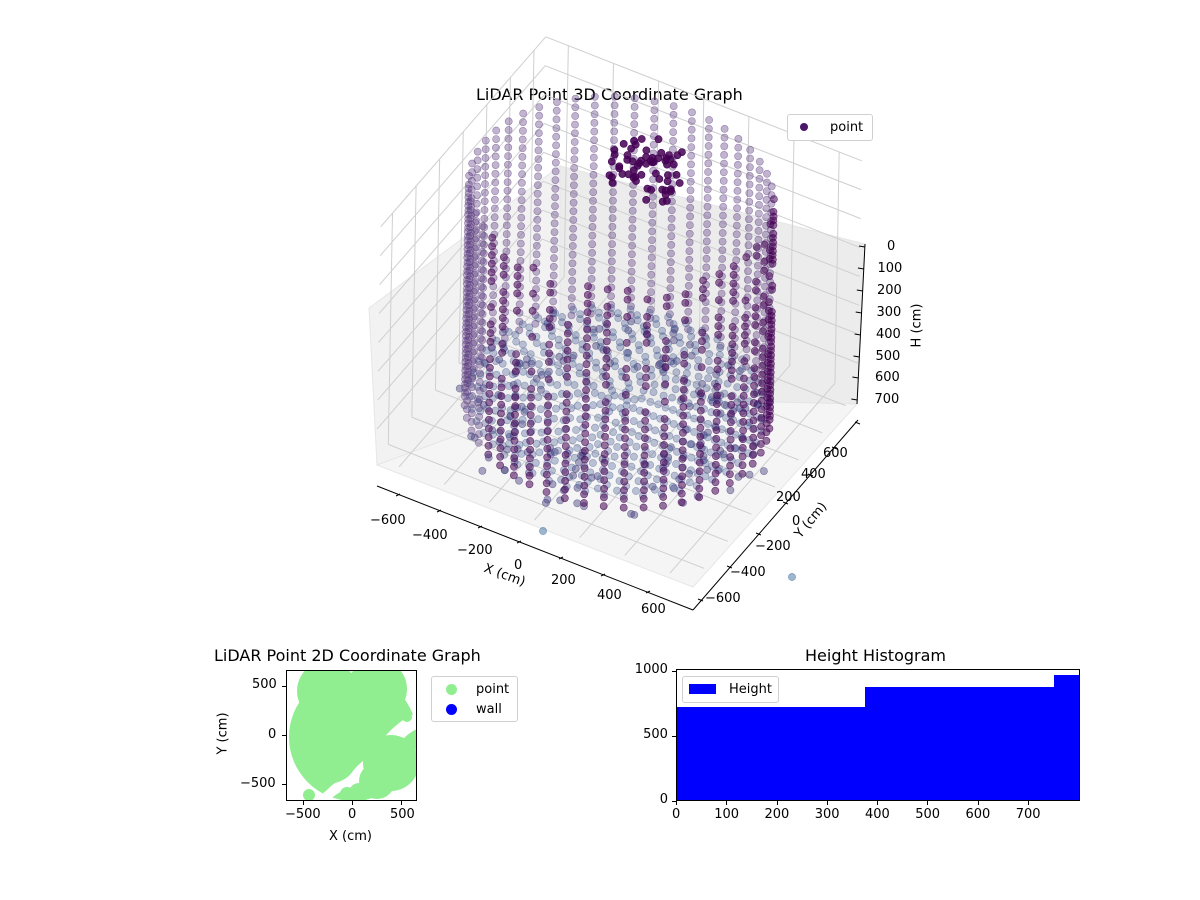  I want to click on legend-wall-marker-icon, so click(451, 709).